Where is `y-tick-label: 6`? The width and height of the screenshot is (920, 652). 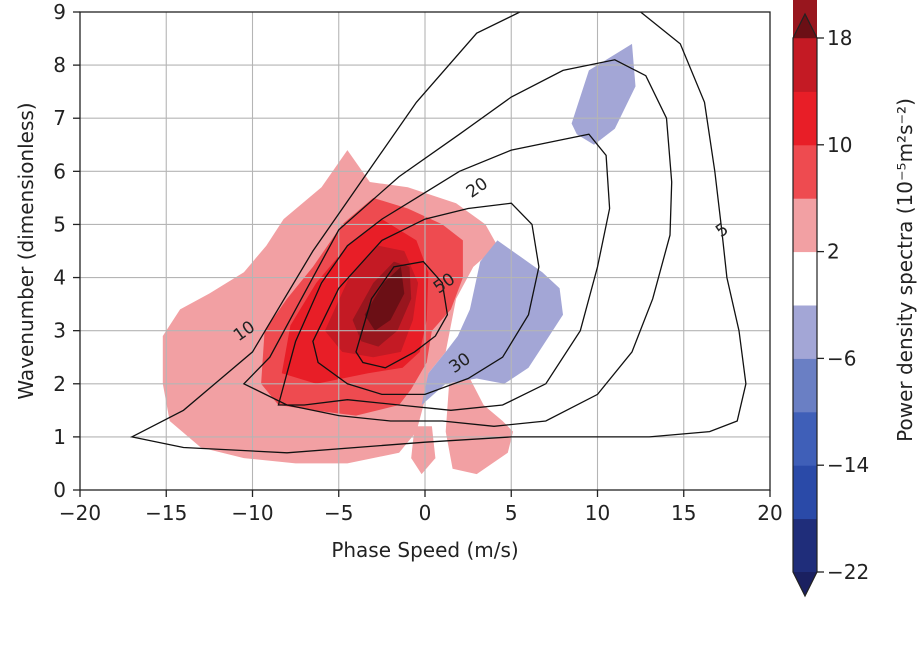
y-tick-label: 6 is located at coordinates (59, 171).